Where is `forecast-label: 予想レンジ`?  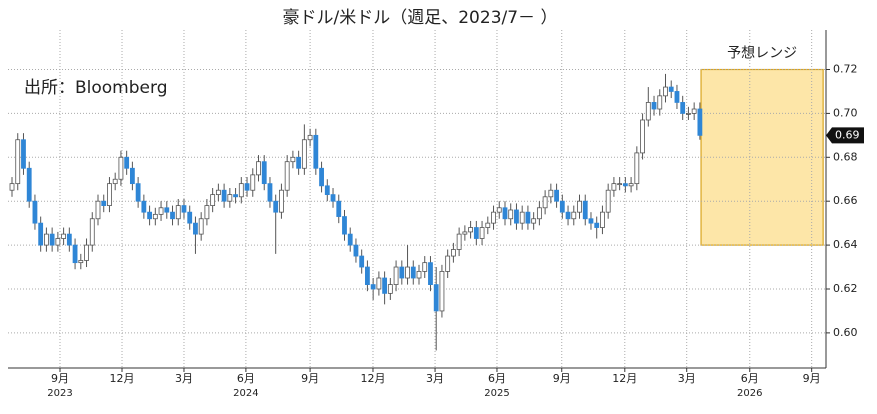 forecast-label: 予想レンジ is located at coordinates (762, 54).